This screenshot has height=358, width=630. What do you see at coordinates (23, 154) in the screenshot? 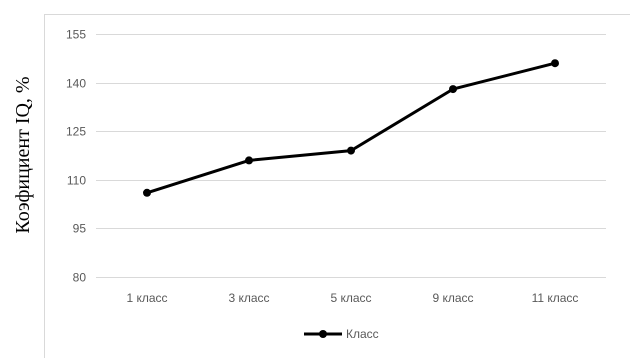
I see `y-axis-label: Коэфициент IQ, %` at bounding box center [23, 154].